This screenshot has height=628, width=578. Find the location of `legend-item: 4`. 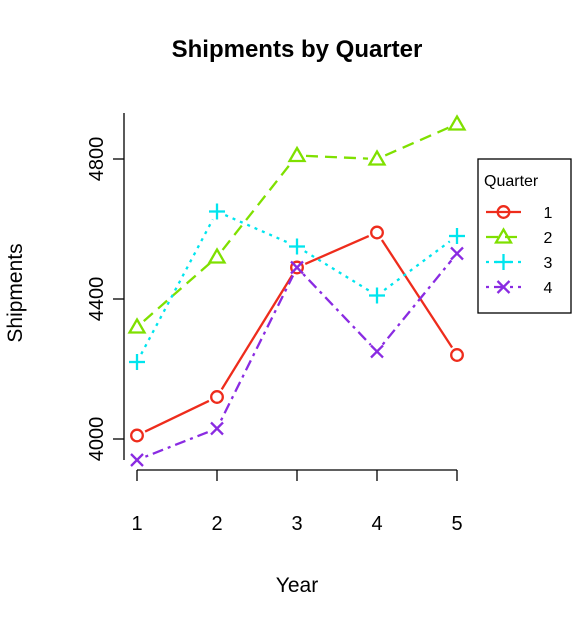

legend-item: 4 is located at coordinates (519, 288).